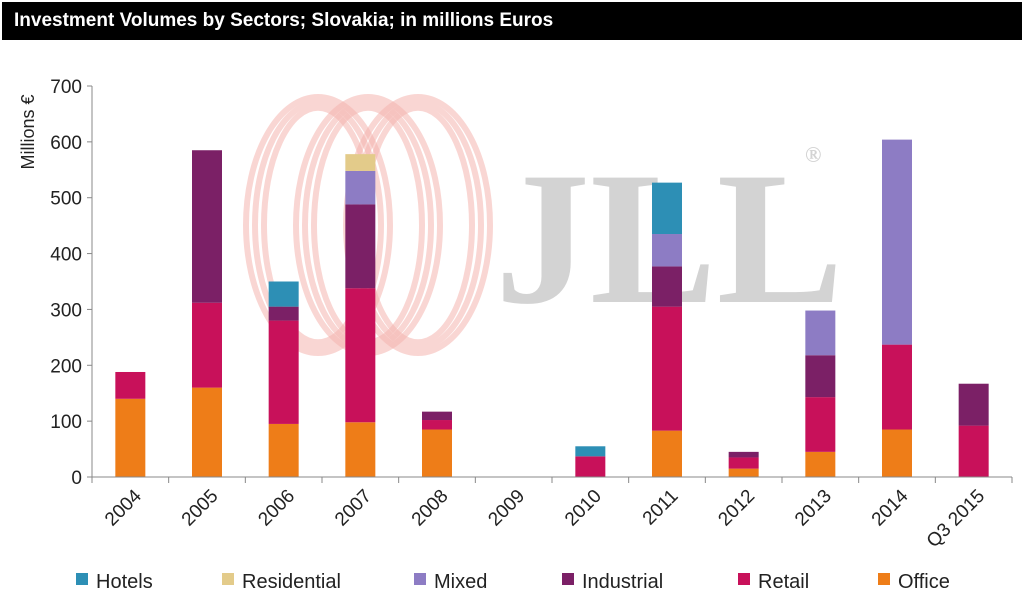  I want to click on x-tick-label: 2013, so click(813, 508).